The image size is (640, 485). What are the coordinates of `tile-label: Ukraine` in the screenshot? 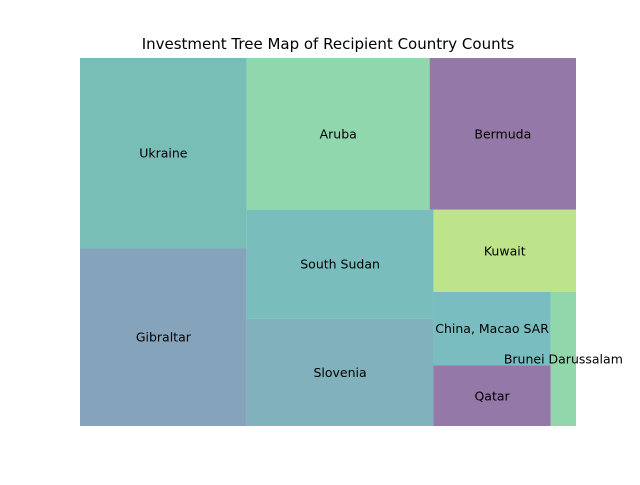 It's located at (163, 153).